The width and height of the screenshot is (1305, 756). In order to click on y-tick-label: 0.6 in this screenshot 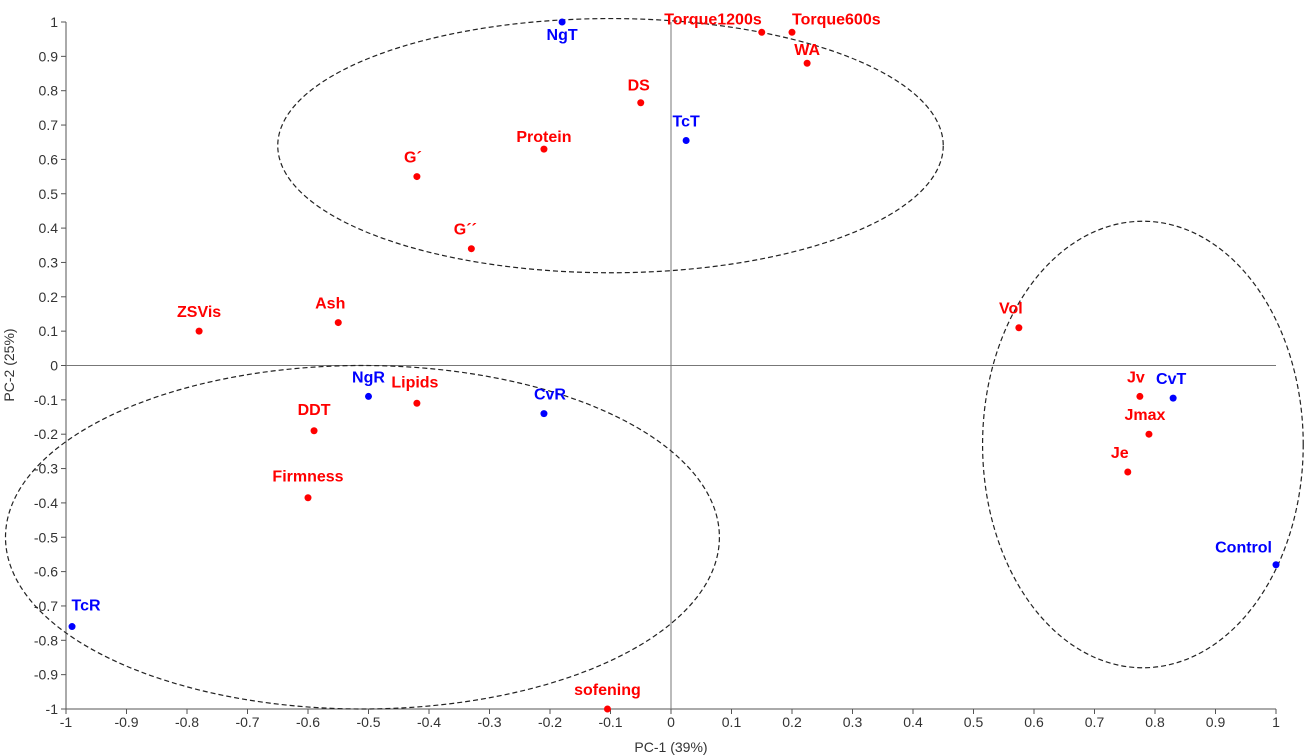, I will do `click(49, 159)`.